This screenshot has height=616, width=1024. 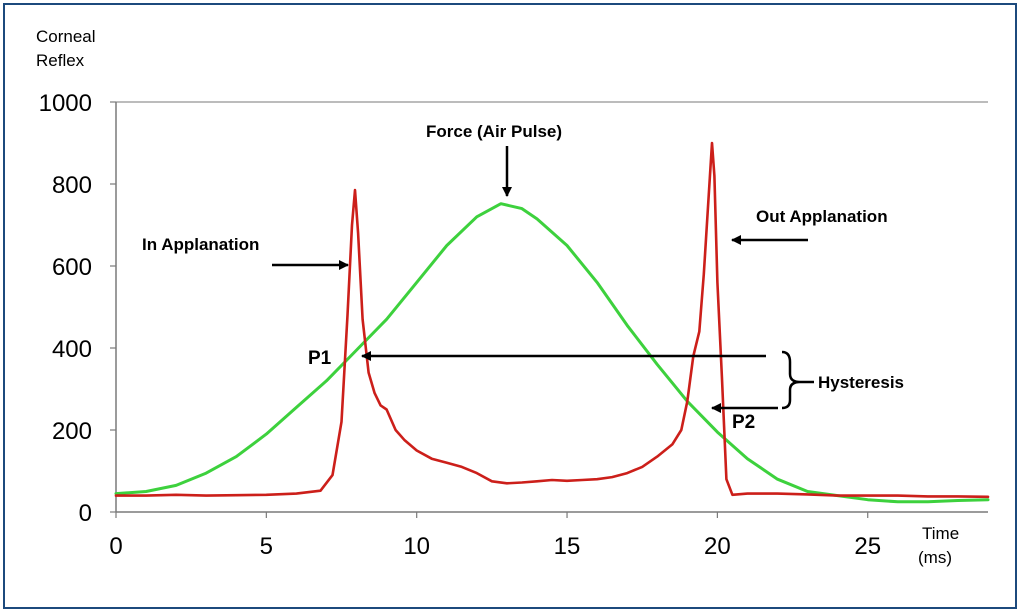 I want to click on y-tick-label: 600, so click(x=72, y=267).